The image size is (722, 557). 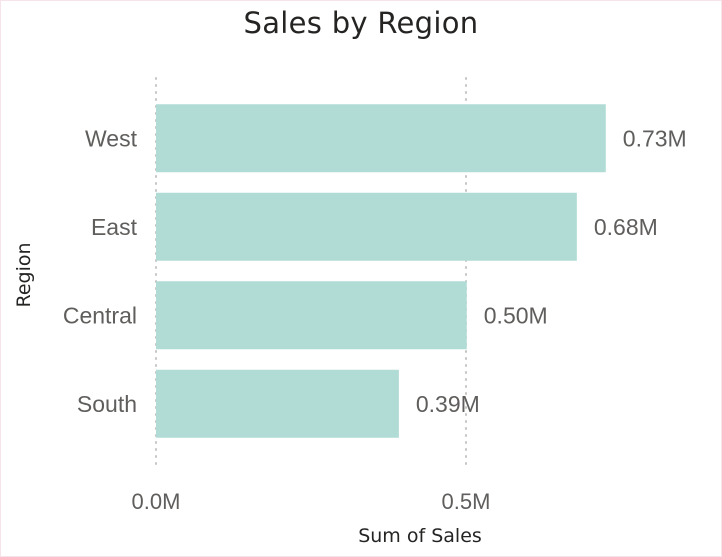 What do you see at coordinates (24, 274) in the screenshot?
I see `y-axis-title: Region` at bounding box center [24, 274].